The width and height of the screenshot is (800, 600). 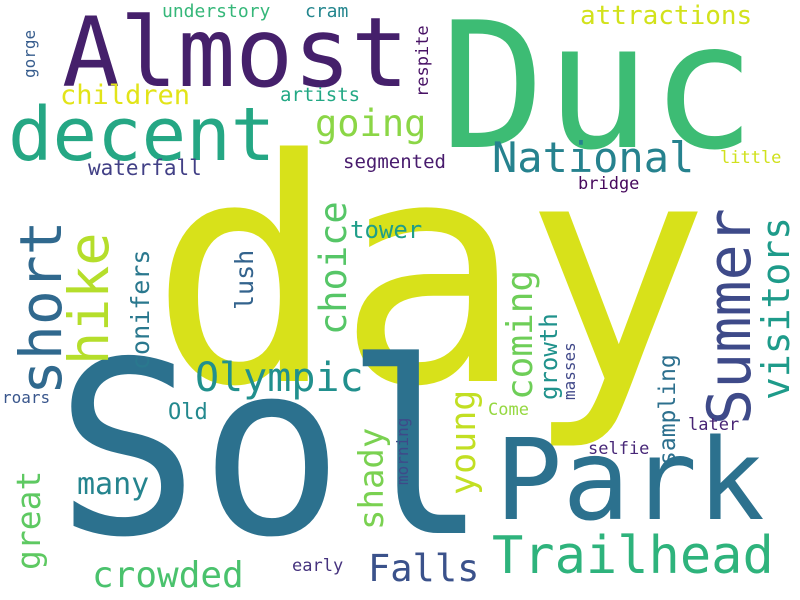 I want to click on word-going: going, so click(x=371, y=123).